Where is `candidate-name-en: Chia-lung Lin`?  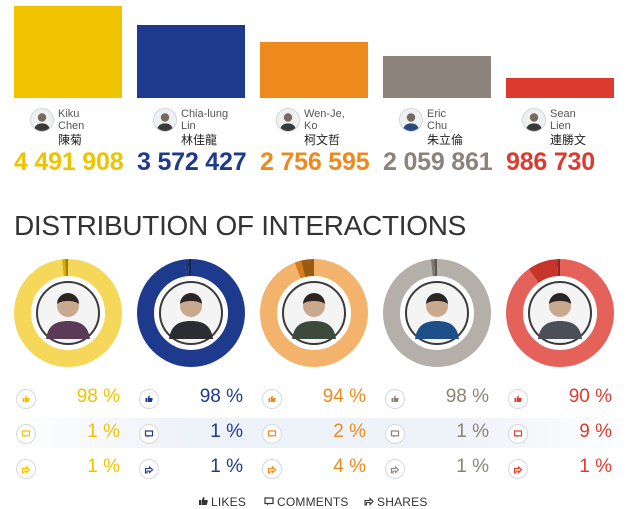
candidate-name-en: Chia-lung Lin is located at coordinates (204, 120).